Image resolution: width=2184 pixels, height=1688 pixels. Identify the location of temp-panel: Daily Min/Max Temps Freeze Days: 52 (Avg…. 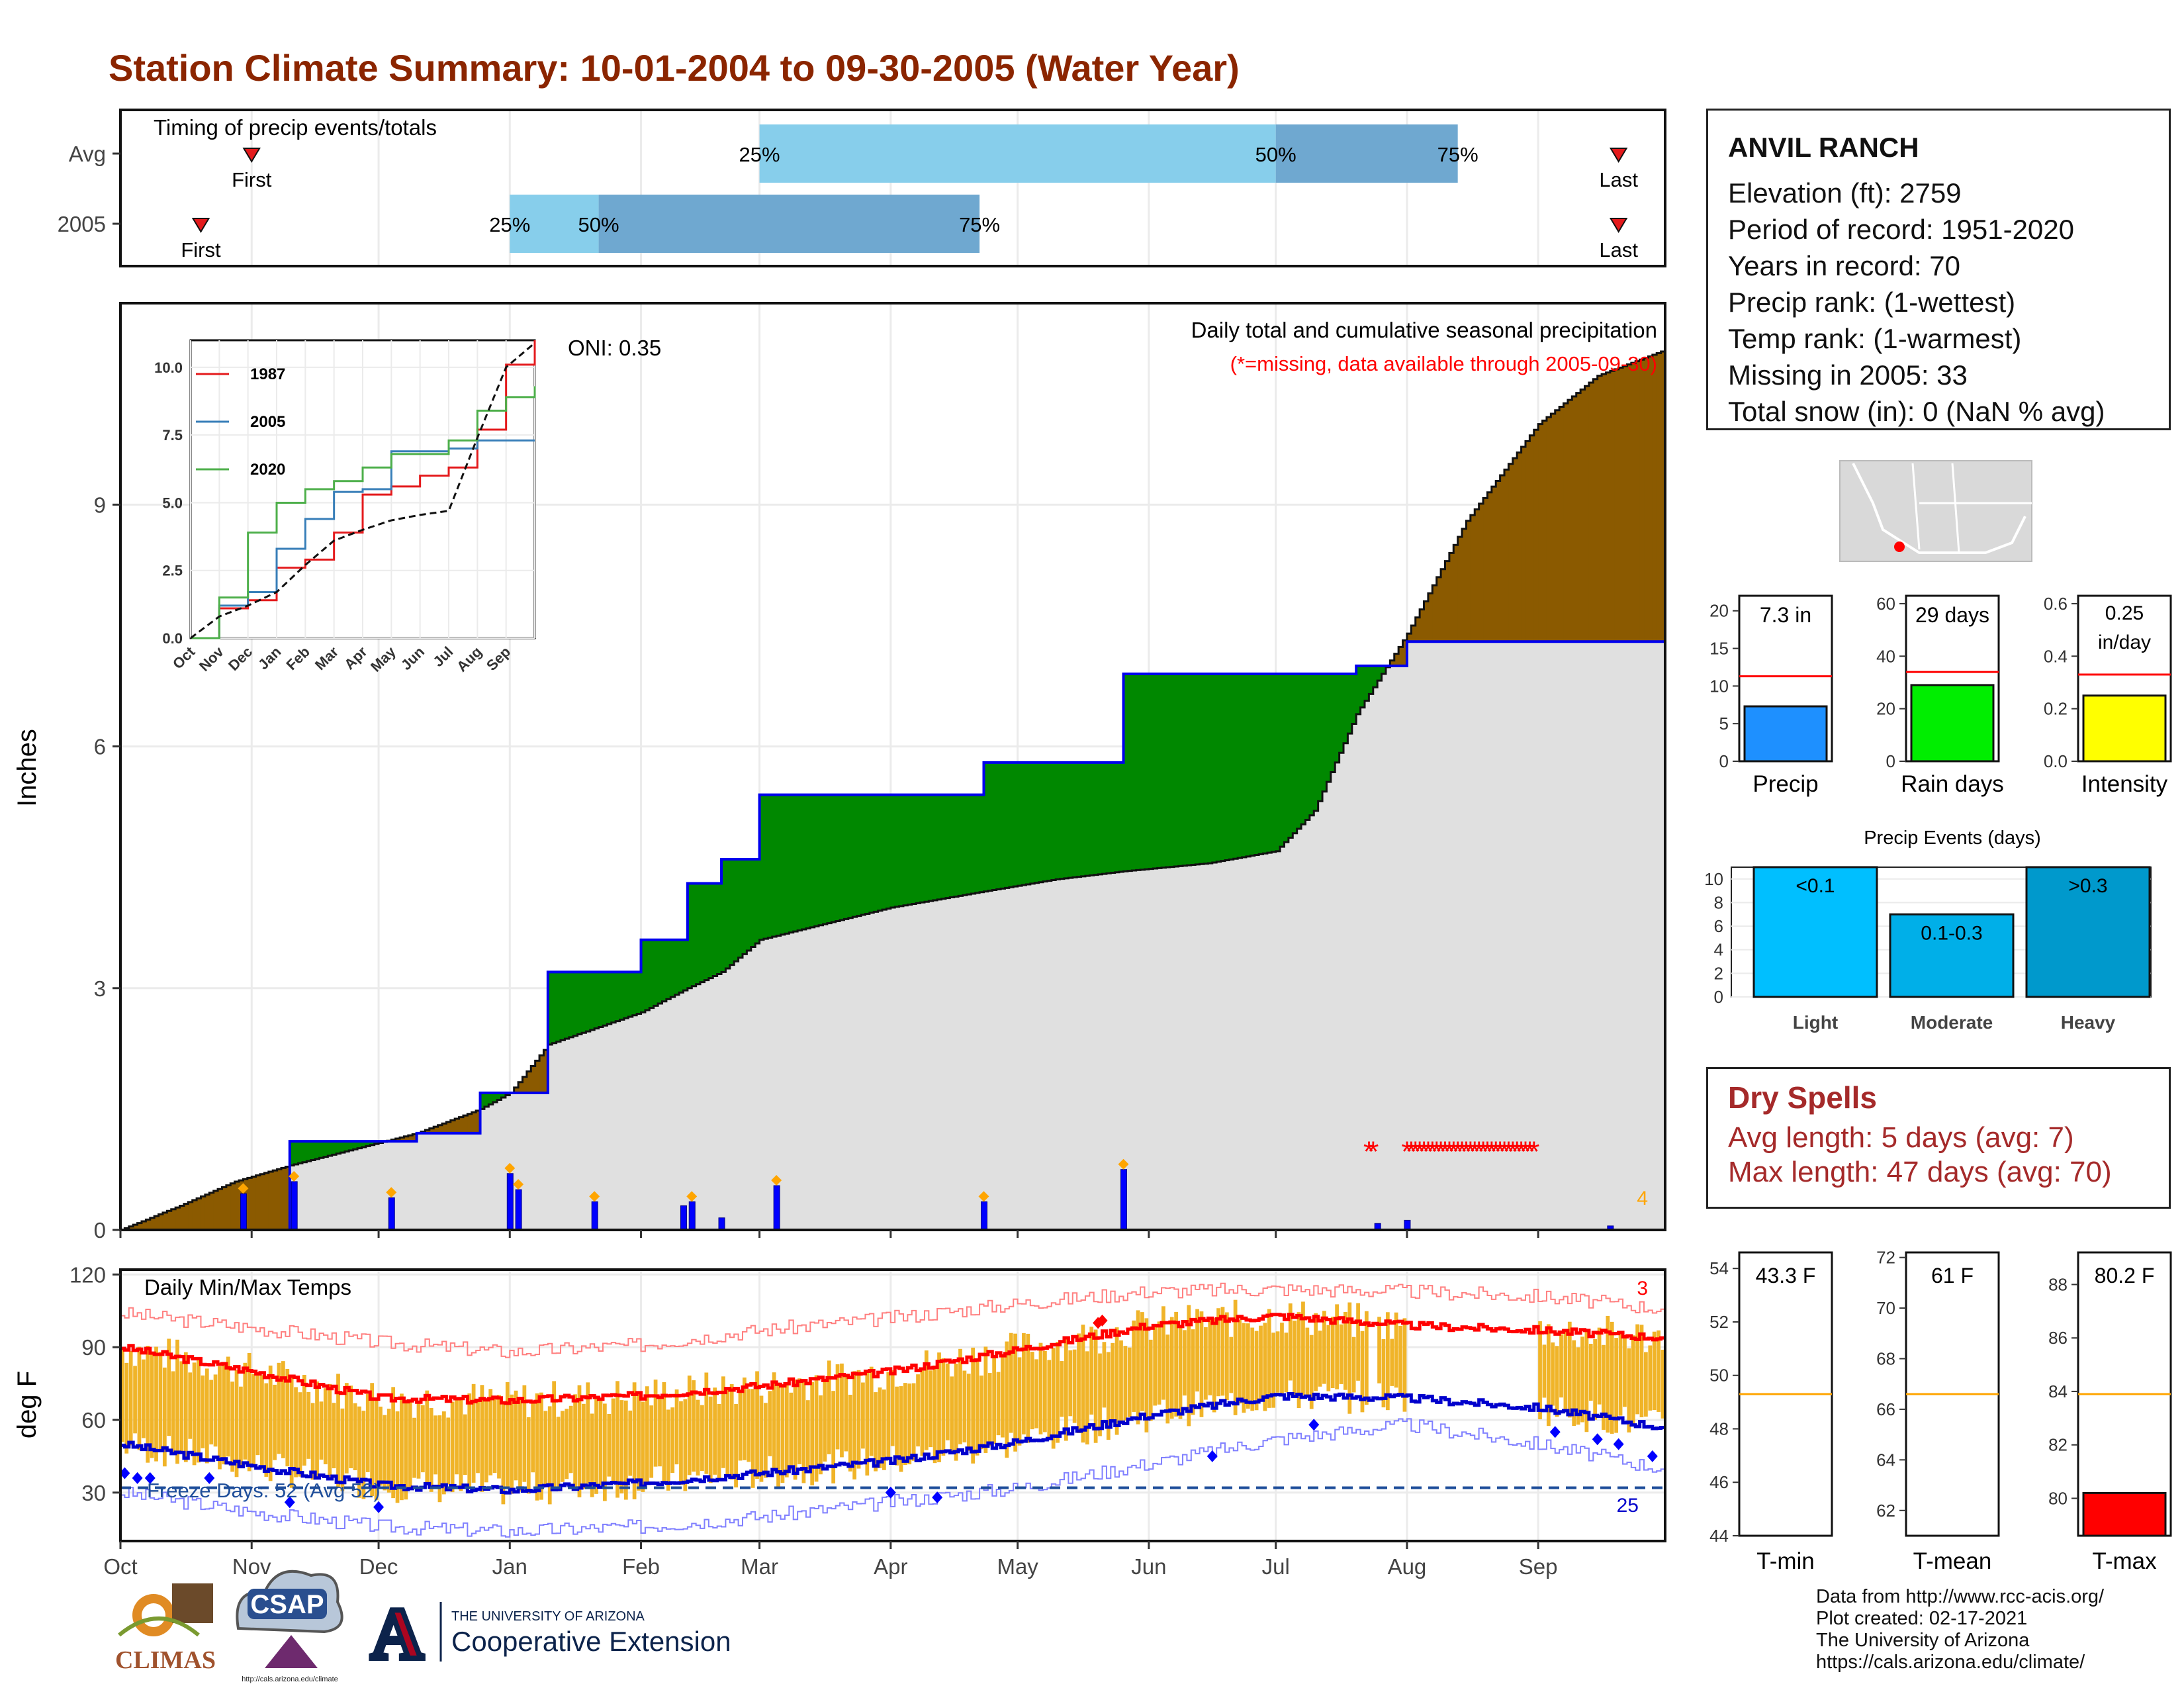
(839, 1420).